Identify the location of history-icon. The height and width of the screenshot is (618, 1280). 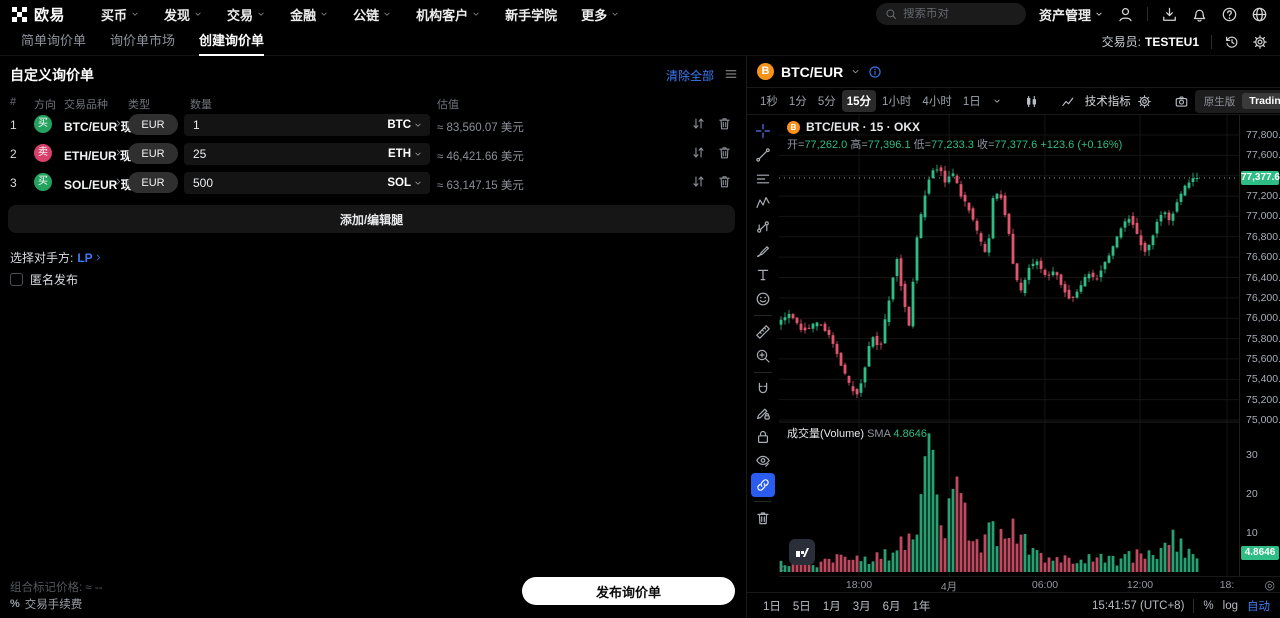
(1232, 42).